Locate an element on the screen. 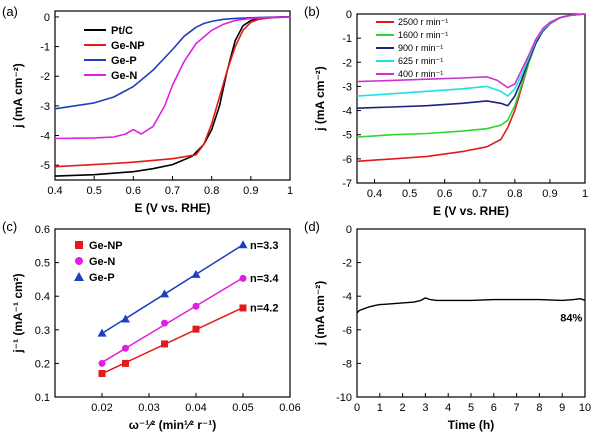 The image size is (600, 440). chart-d-series-0-line is located at coordinates (471, 305).